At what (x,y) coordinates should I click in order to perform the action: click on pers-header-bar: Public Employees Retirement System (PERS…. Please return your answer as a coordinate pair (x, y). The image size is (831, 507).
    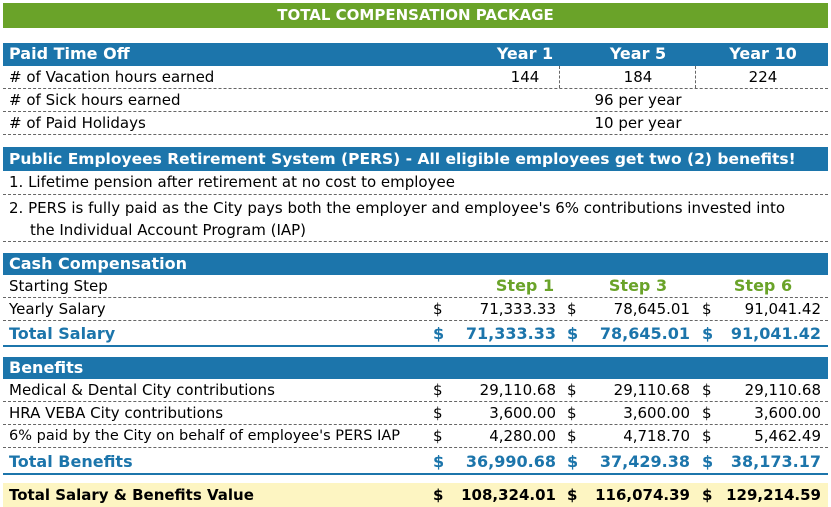
    Looking at the image, I should click on (415, 159).